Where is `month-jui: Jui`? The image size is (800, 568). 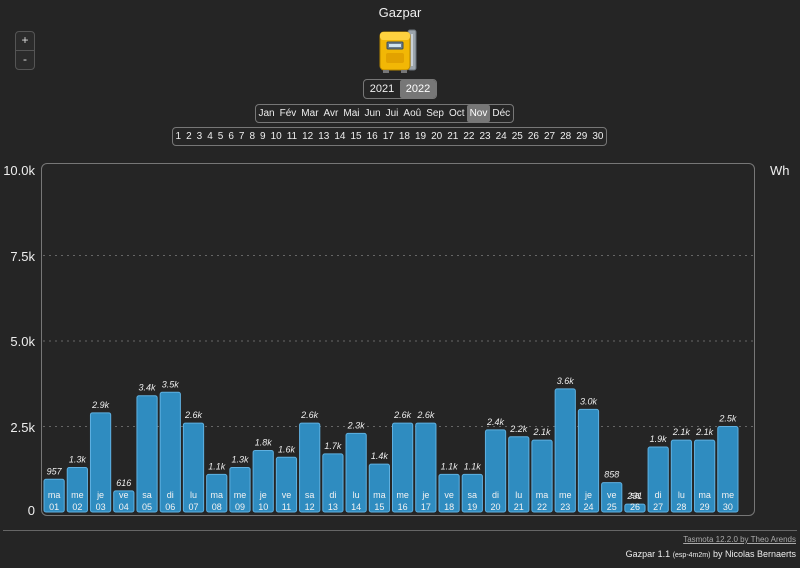
month-jui: Jui is located at coordinates (392, 113).